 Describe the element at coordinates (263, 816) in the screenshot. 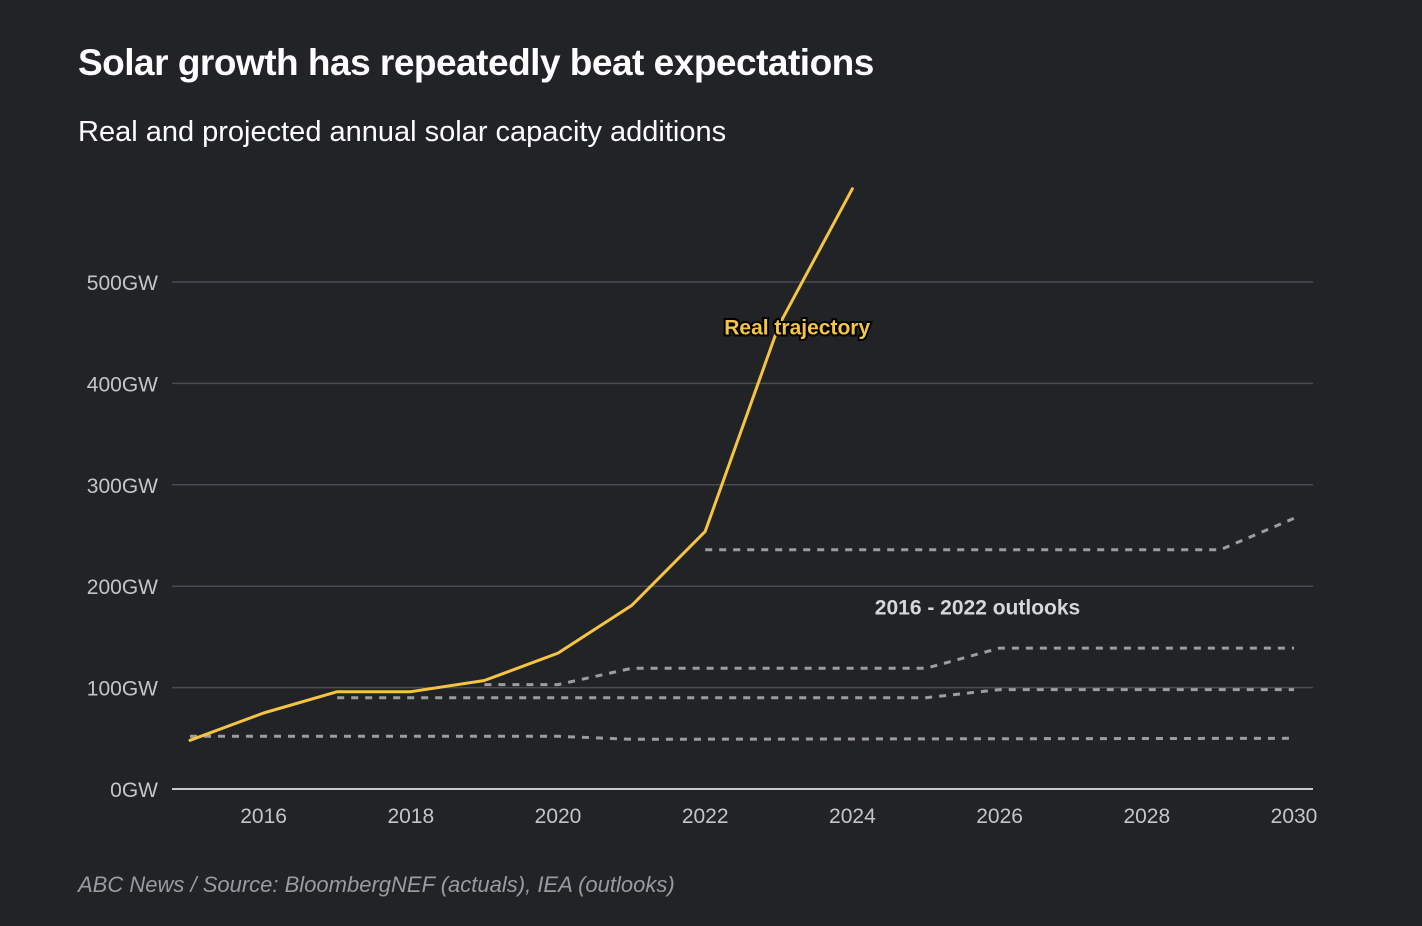

I see `x-tick-label: 2016` at that location.